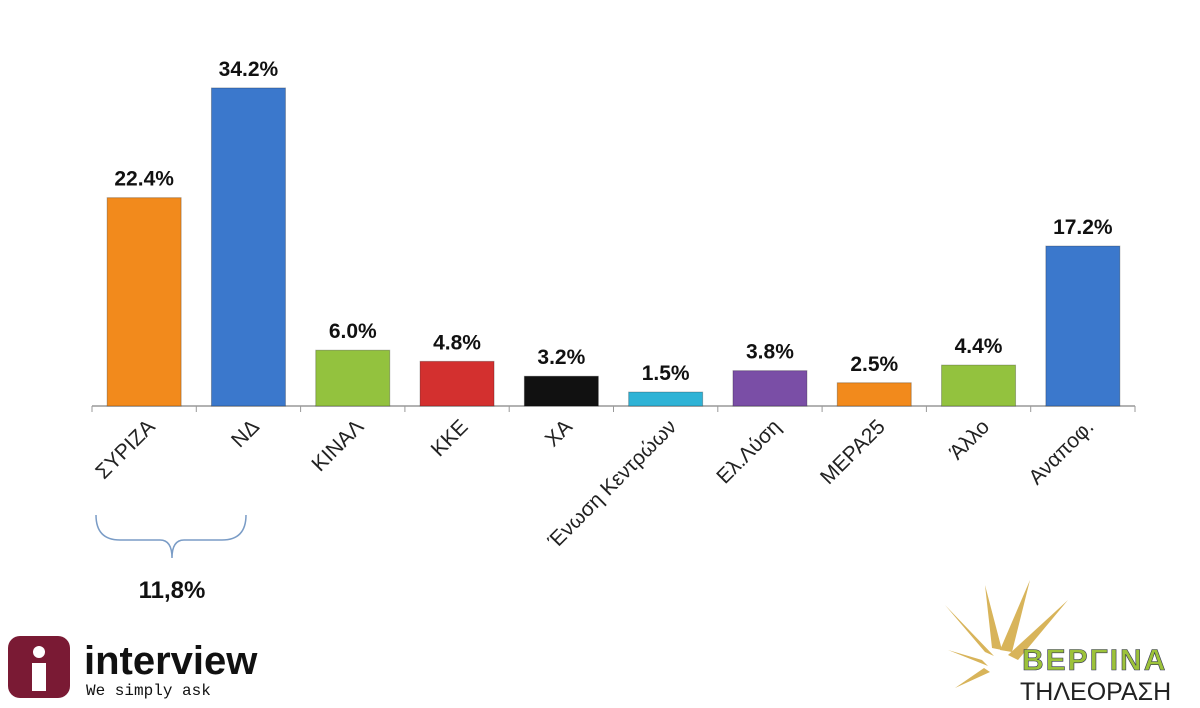  Describe the element at coordinates (148, 691) in the screenshot. I see `logo-tagline: We simply ask` at that location.